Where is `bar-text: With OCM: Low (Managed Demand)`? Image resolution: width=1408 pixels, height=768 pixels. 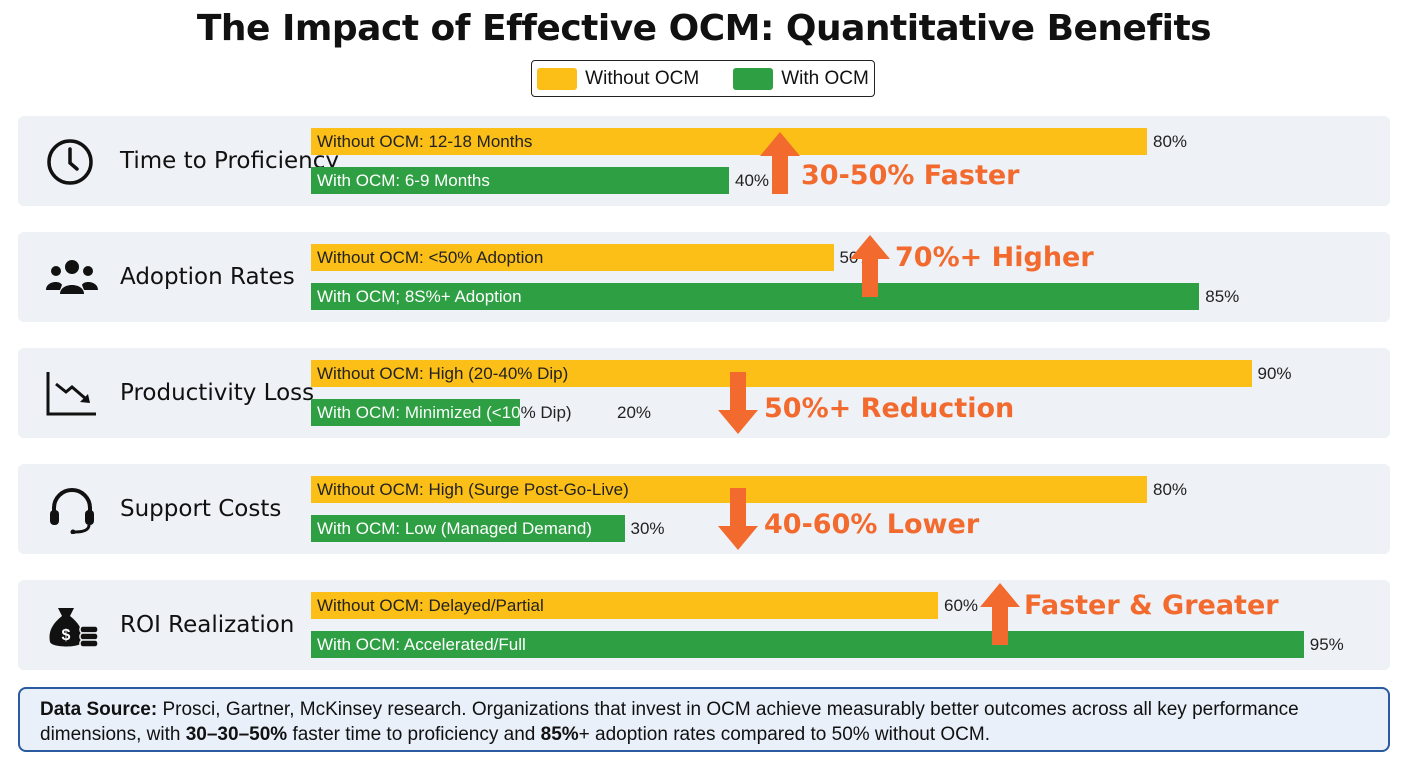
bar-text: With OCM: Low (Managed Demand) is located at coordinates (454, 528).